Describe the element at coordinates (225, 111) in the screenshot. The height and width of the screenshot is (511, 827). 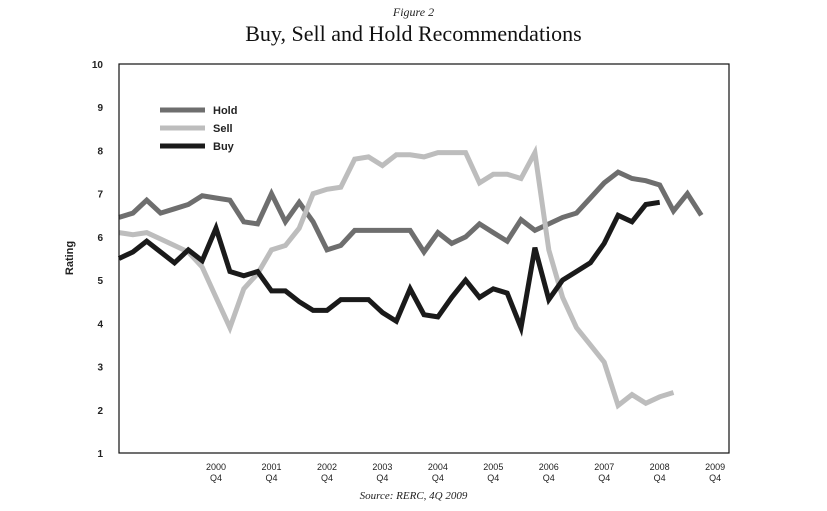
I see `legend-label-hold: Hold` at that location.